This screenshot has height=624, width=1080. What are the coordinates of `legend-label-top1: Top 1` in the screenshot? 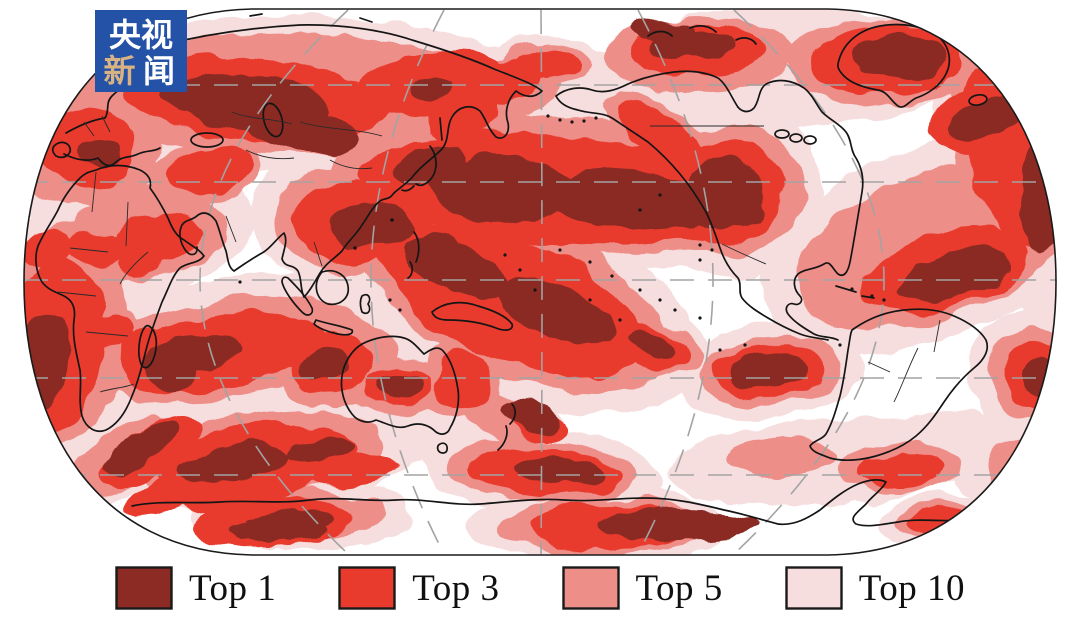 It's located at (232, 588).